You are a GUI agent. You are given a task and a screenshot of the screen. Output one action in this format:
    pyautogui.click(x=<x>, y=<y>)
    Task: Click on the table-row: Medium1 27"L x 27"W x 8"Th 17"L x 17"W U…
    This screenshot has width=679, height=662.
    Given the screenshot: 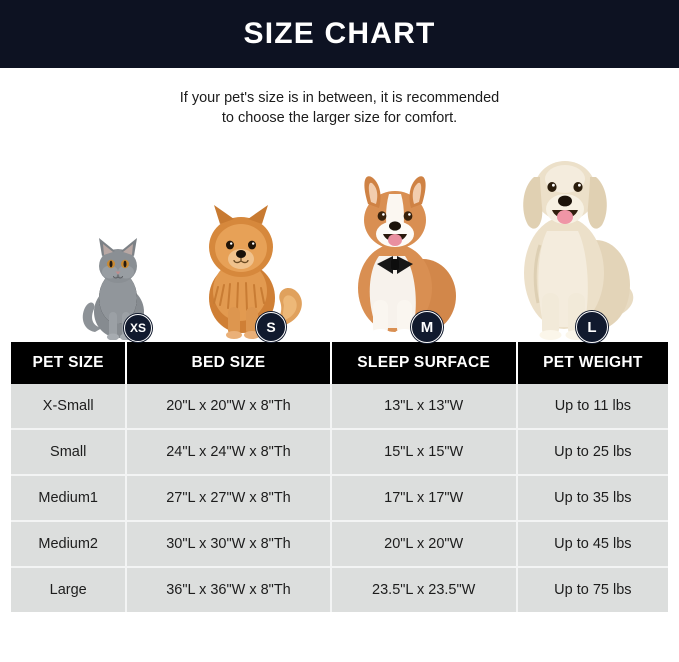 What is the action you would take?
    pyautogui.click(x=339, y=499)
    